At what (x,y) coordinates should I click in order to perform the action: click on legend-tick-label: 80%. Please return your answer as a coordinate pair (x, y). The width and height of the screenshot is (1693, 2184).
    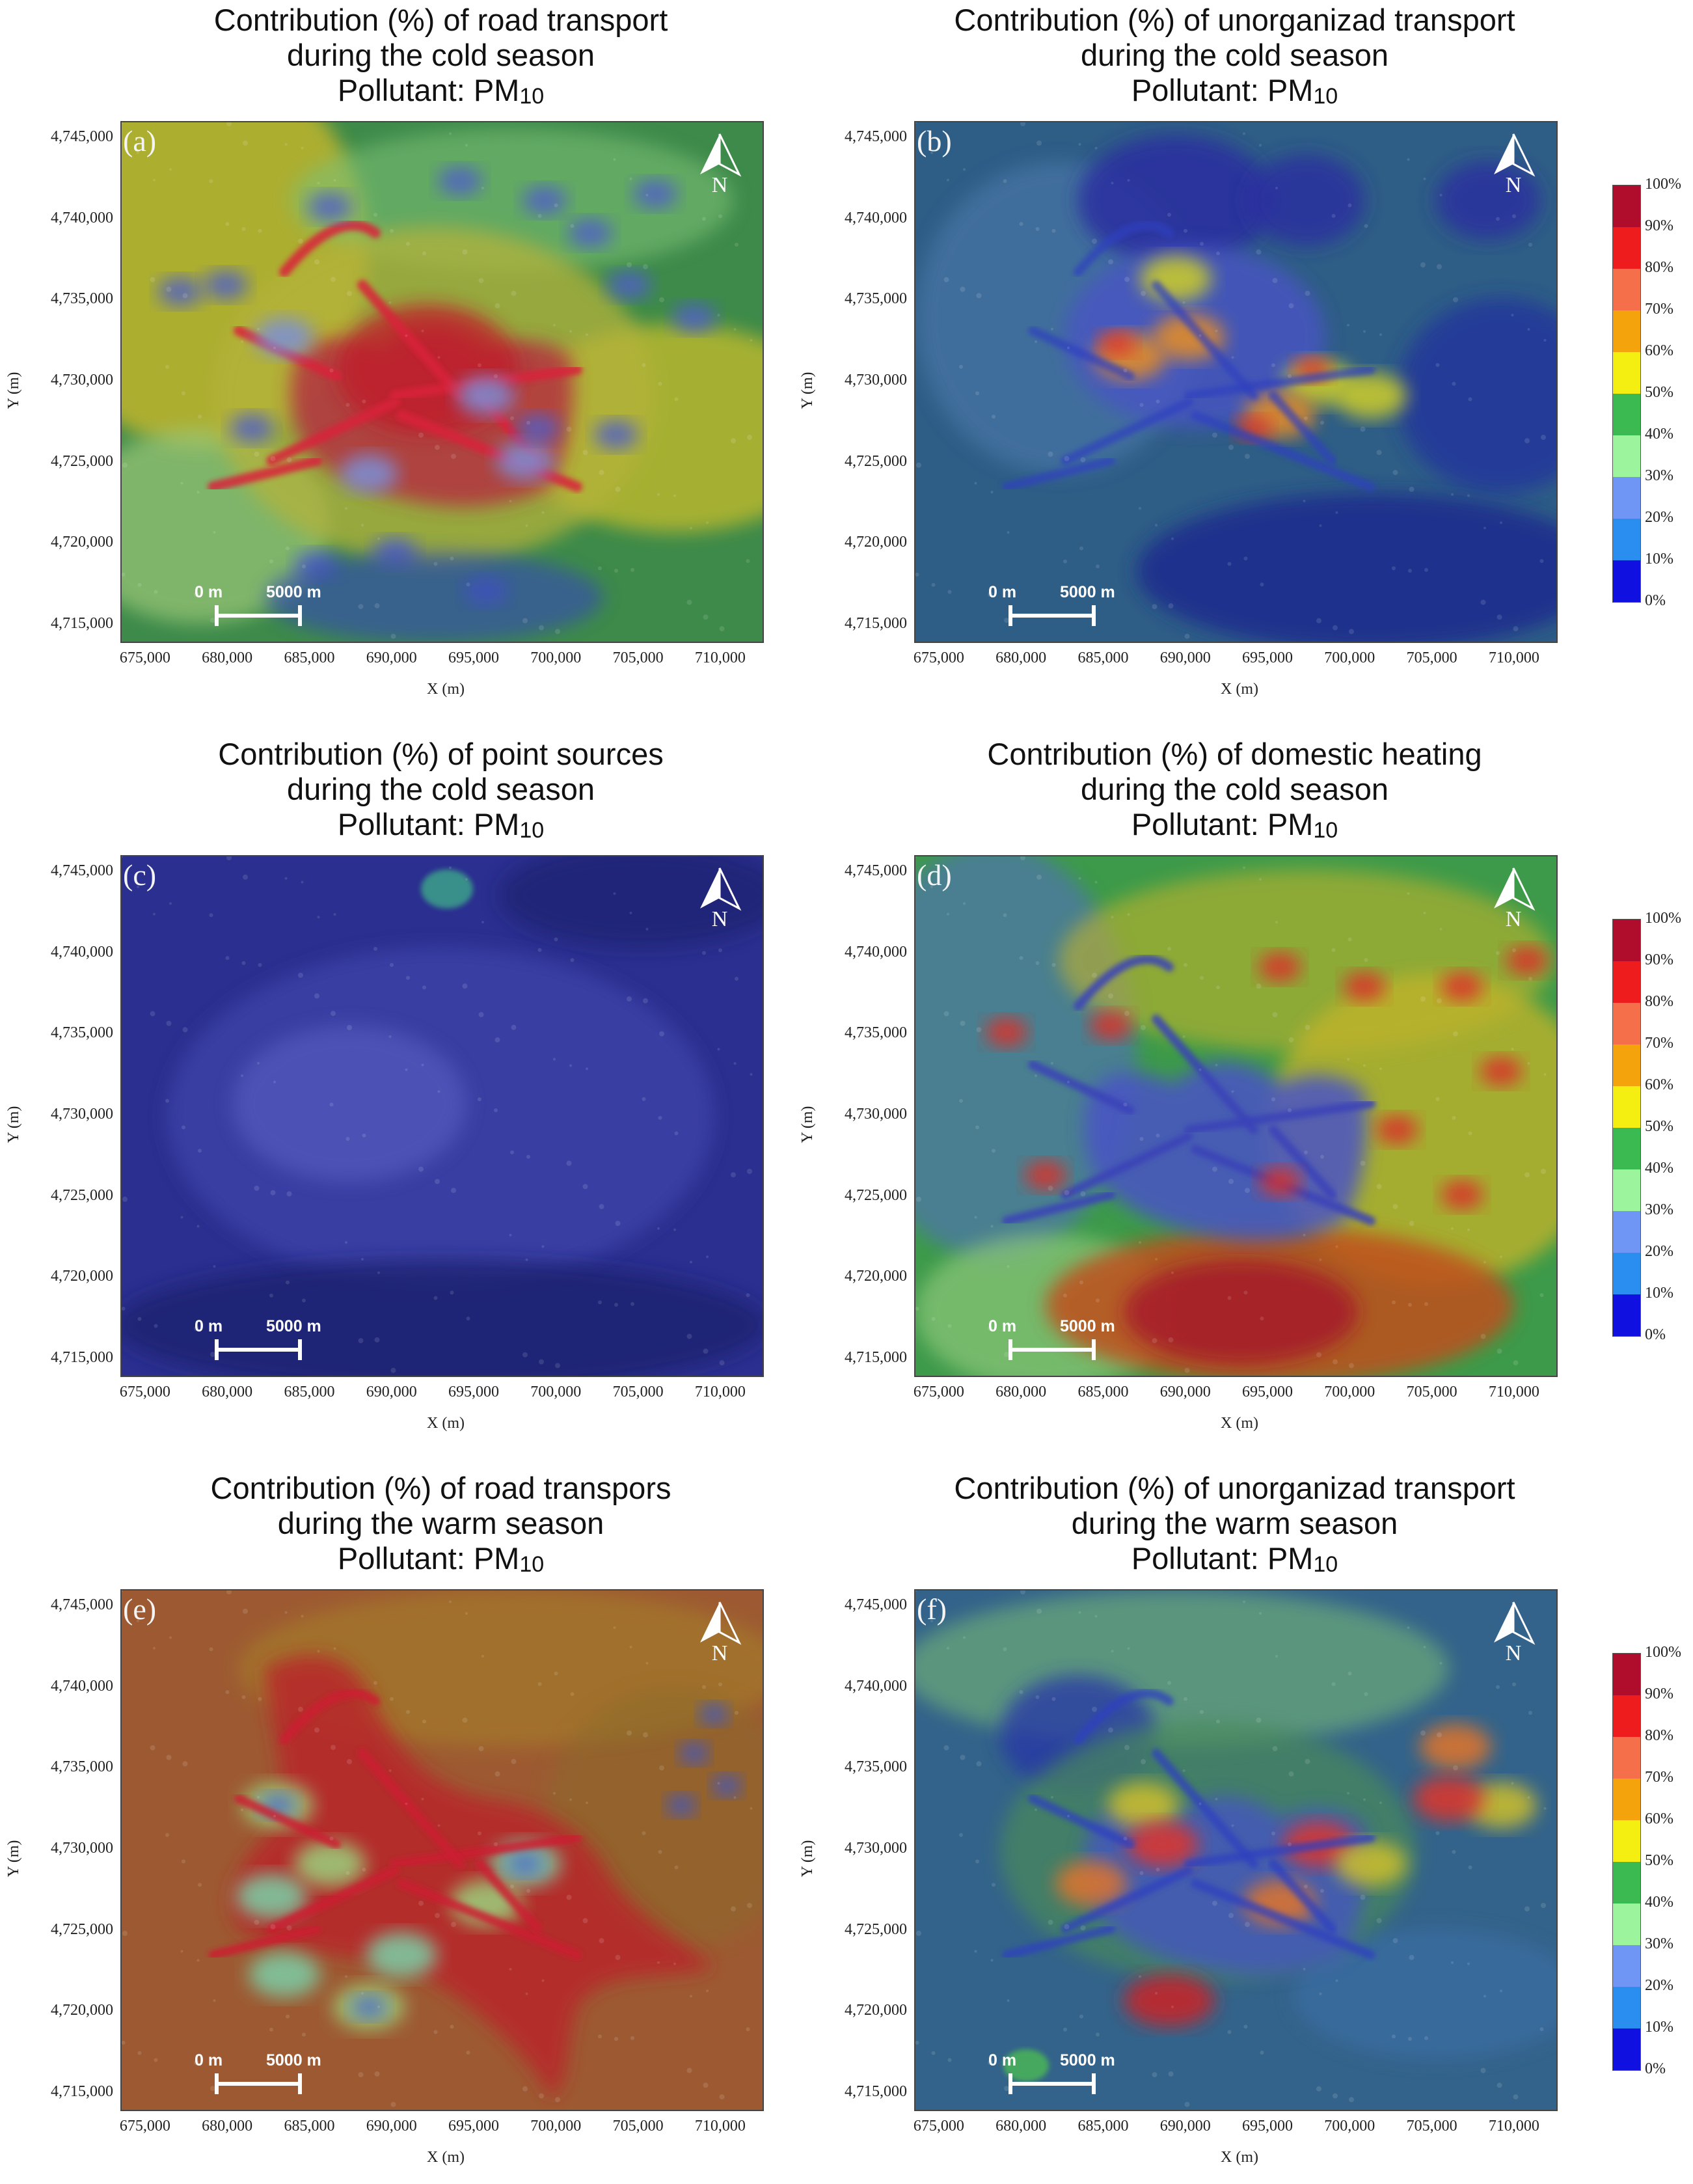
    Looking at the image, I should click on (1659, 1736).